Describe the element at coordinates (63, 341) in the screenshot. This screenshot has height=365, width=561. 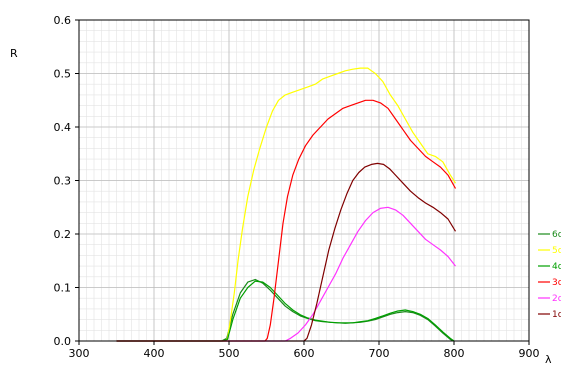
I see `y-tick-label: 0.0` at that location.